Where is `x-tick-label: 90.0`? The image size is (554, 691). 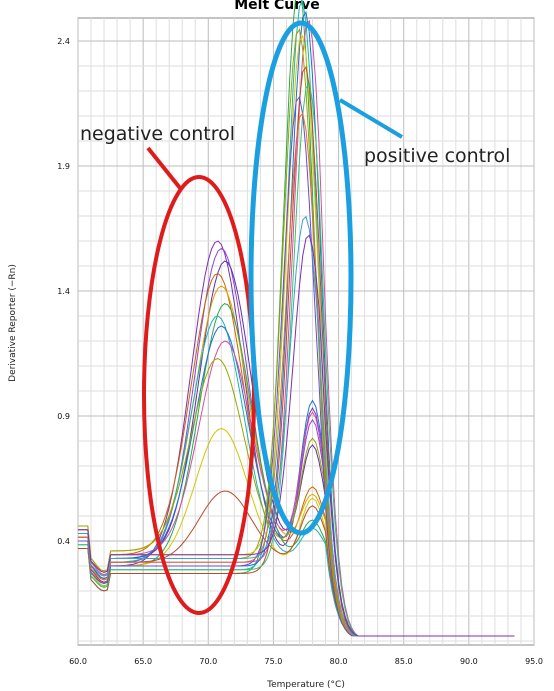 x-tick-label: 90.0 is located at coordinates (469, 661).